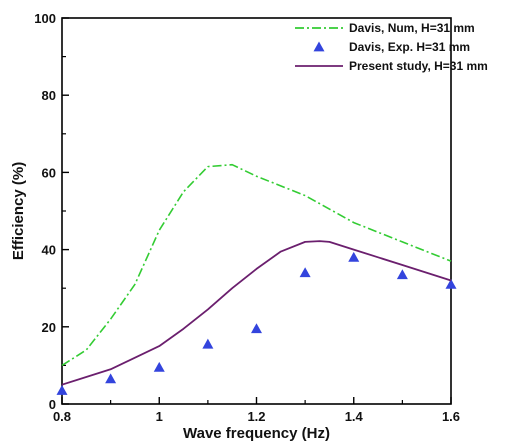 The width and height of the screenshot is (524, 445). I want to click on legend-entry-label: Davis, Exp. H=31 mm, so click(409, 47).